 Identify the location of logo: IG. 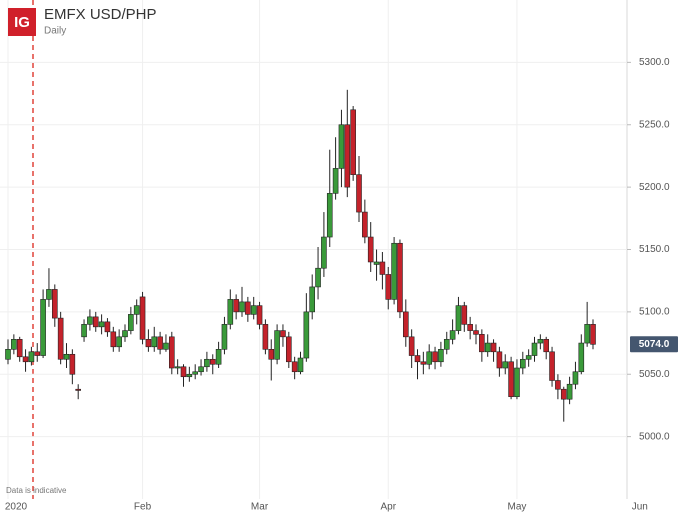
(22, 22).